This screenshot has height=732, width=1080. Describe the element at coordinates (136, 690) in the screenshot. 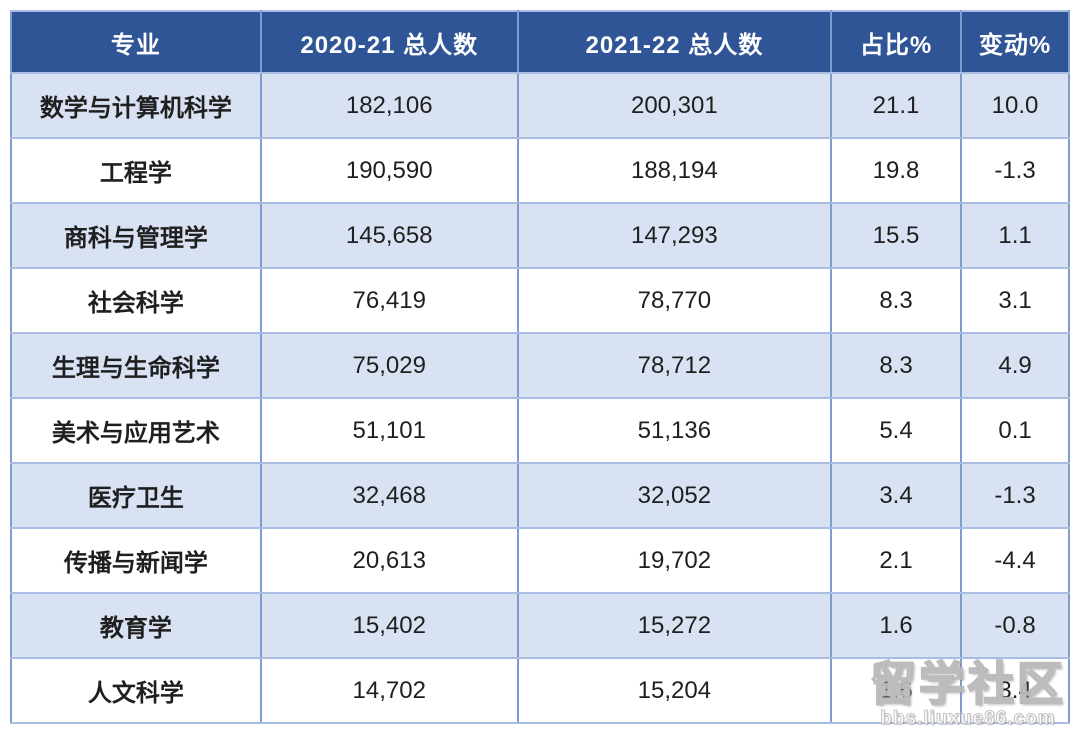

I see `major-cell: 人文科学` at that location.